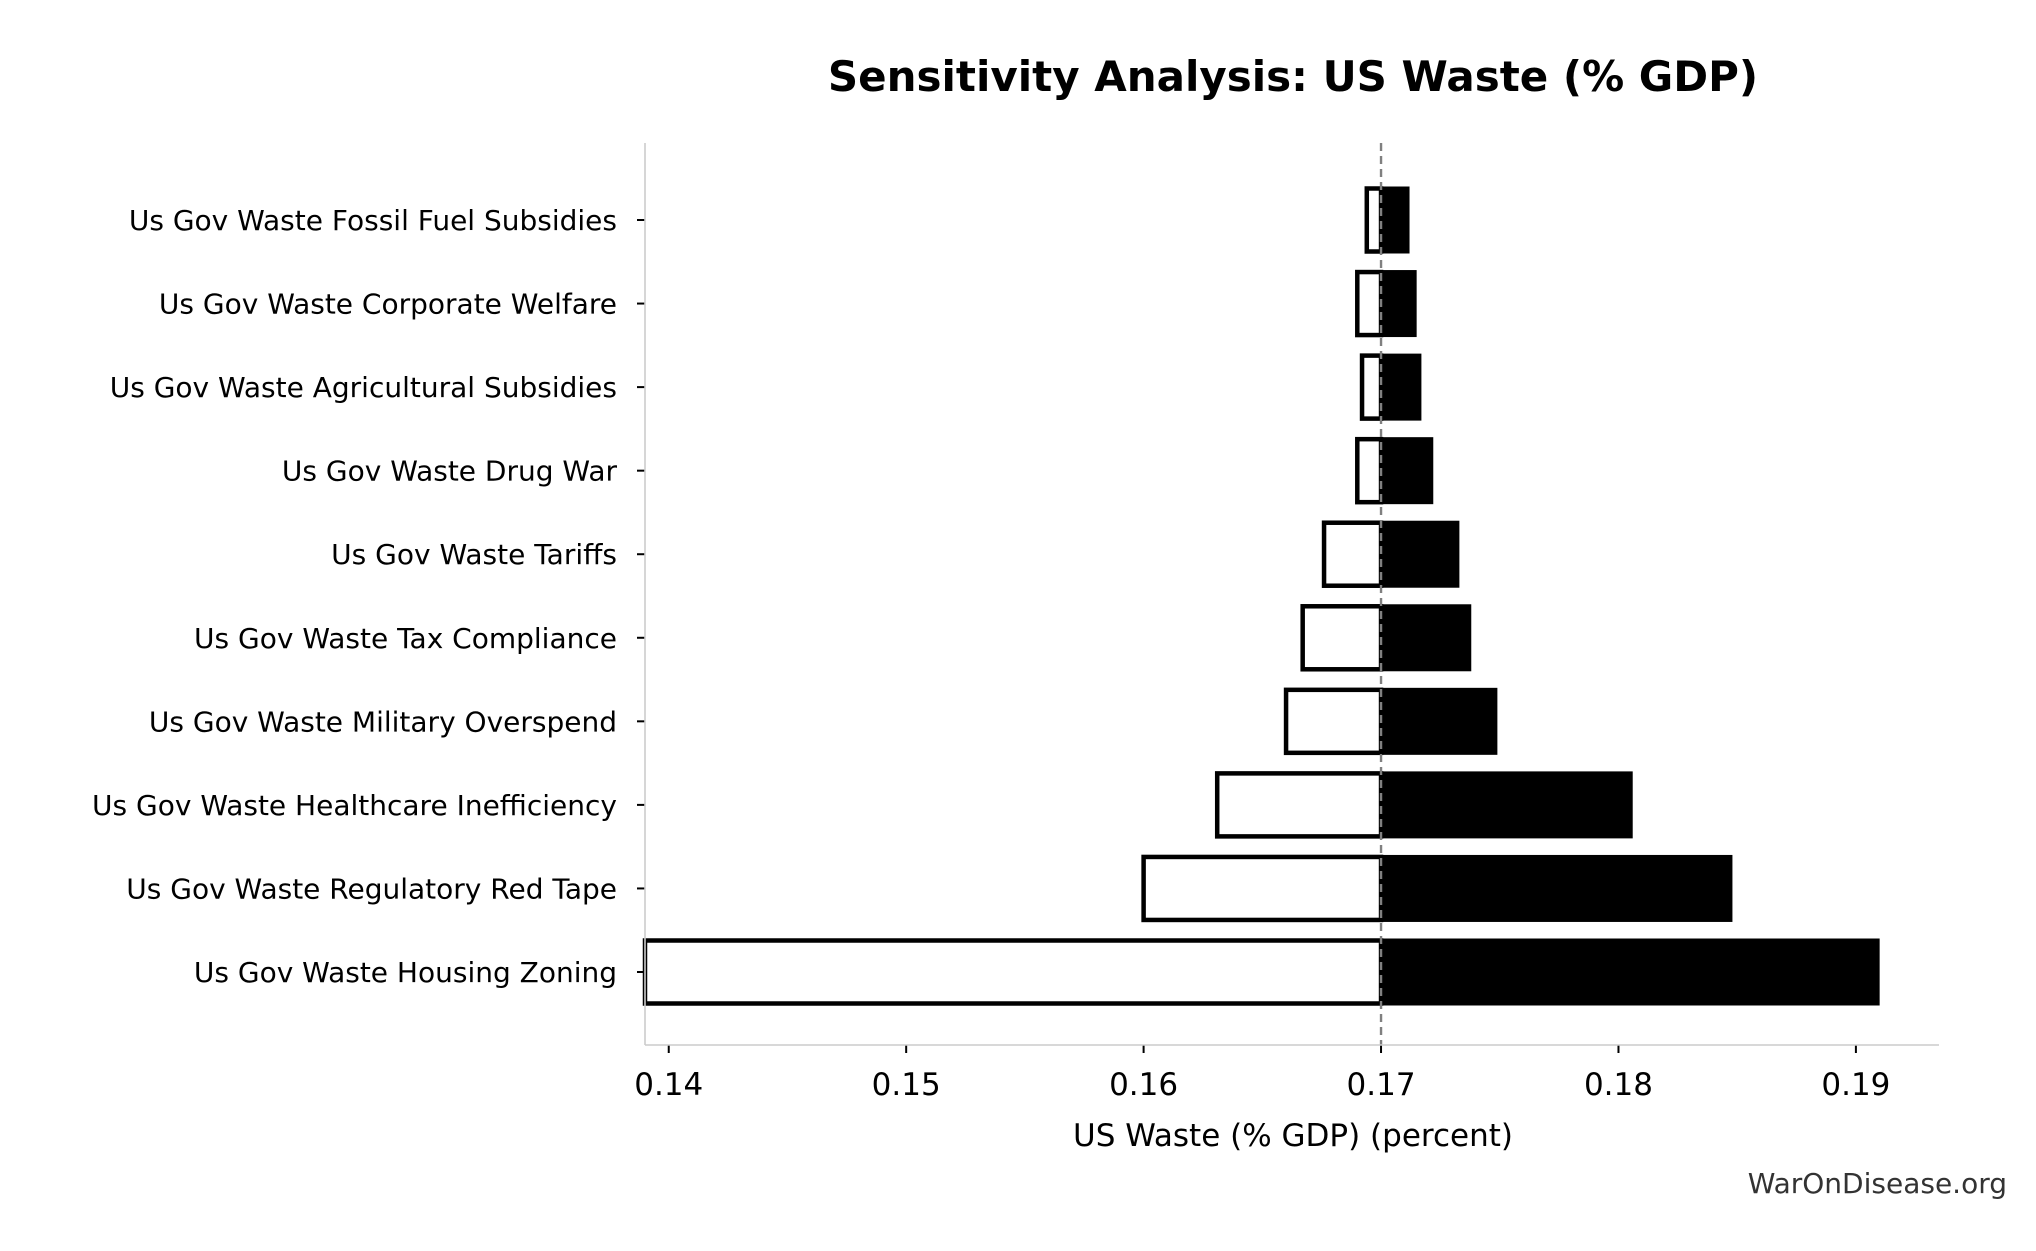  I want to click on category-label-5: Us Gov Waste Tax Compliance, so click(405, 638).